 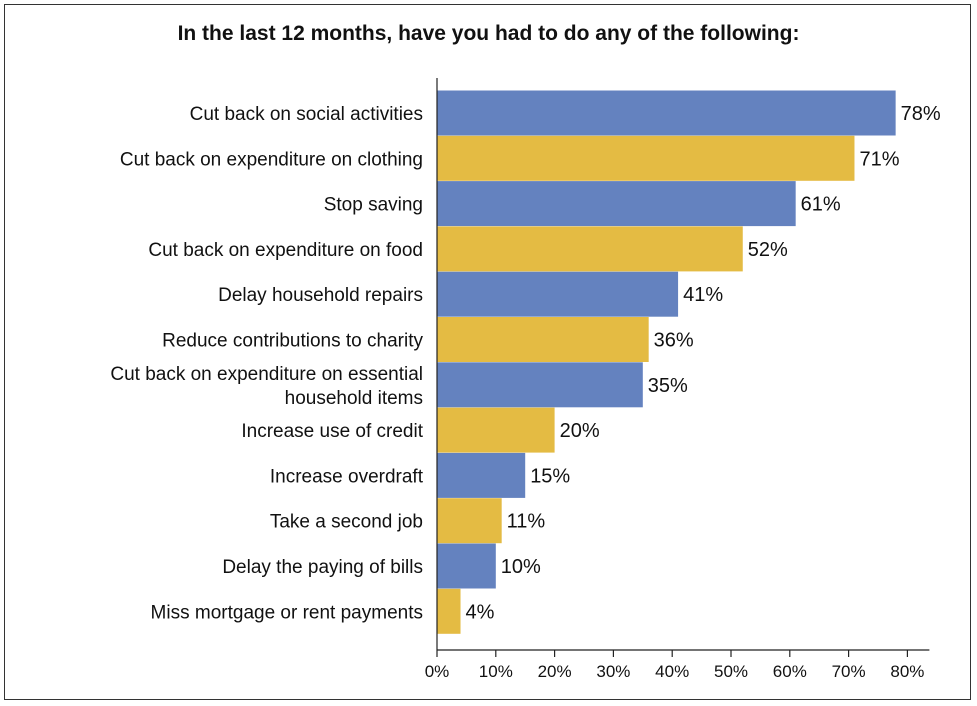 What do you see at coordinates (437, 671) in the screenshot?
I see `x-tick-label-0: 0%` at bounding box center [437, 671].